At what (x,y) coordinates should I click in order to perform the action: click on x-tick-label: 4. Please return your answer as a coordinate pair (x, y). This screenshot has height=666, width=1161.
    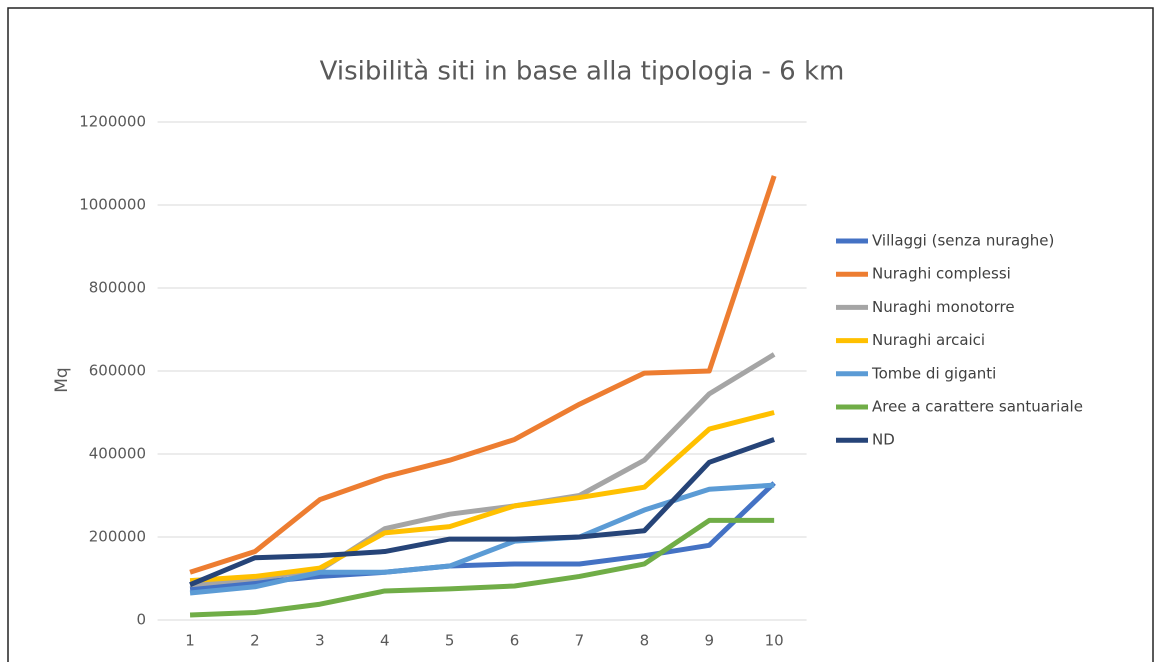
    Looking at the image, I should click on (385, 641).